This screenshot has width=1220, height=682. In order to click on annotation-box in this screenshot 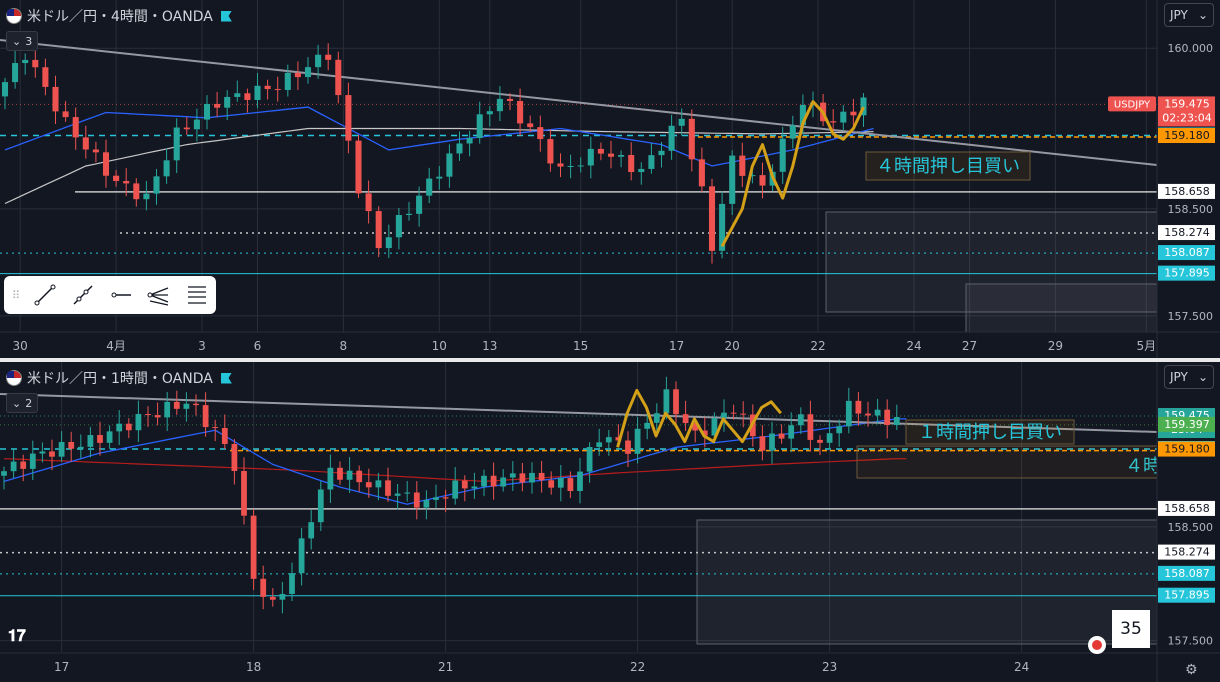, I will do `click(990, 432)`.